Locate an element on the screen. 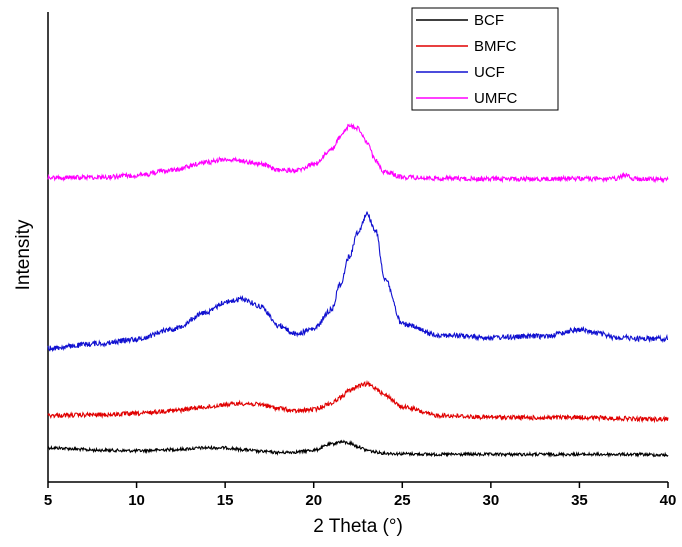 The height and width of the screenshot is (547, 682). x-ticks: 5 10 15 20 25 30 35 40 is located at coordinates (360, 495).